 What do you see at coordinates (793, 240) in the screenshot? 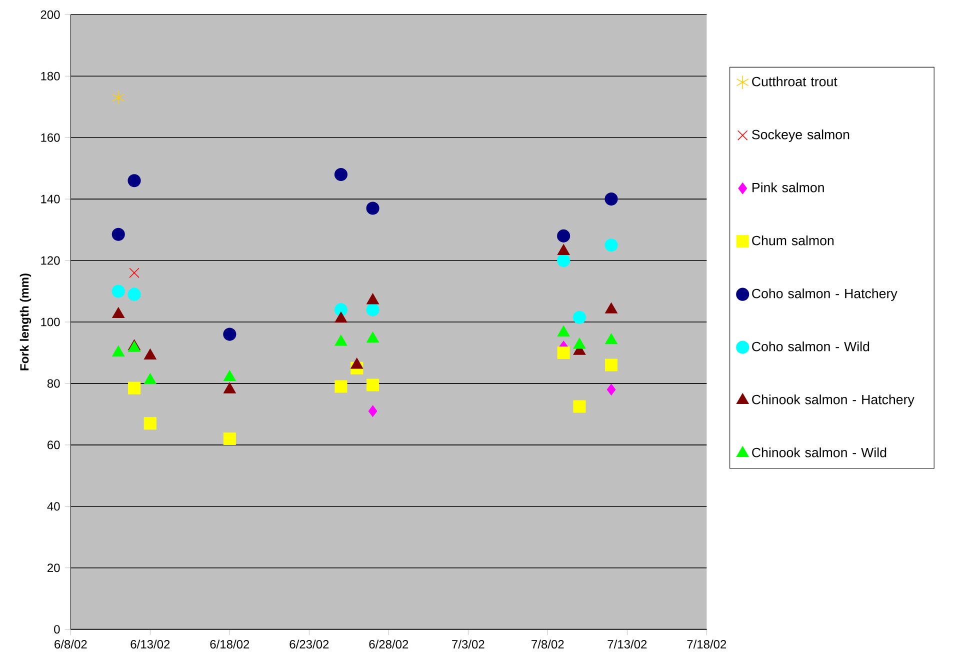
I see `legend-label: Chum salmon` at bounding box center [793, 240].